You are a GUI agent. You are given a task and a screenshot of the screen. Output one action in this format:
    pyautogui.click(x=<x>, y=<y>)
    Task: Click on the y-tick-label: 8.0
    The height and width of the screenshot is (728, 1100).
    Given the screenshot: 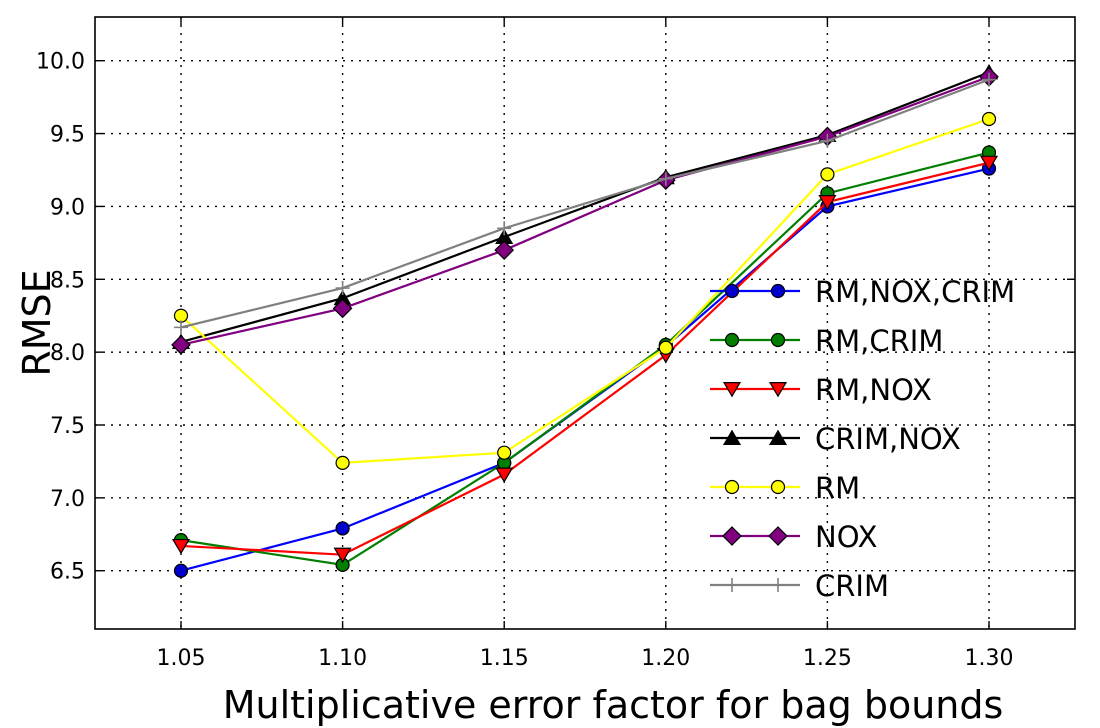 What is the action you would take?
    pyautogui.click(x=67, y=353)
    